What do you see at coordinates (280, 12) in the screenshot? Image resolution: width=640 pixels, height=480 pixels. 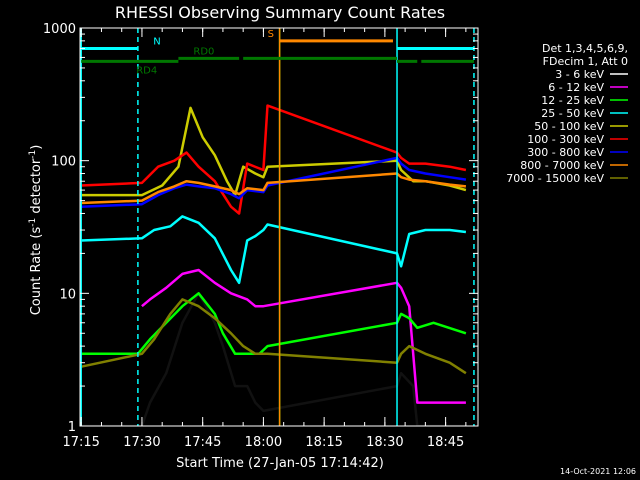 I see `chart-title: RHESSI Observing Summary Count Rates` at bounding box center [280, 12].